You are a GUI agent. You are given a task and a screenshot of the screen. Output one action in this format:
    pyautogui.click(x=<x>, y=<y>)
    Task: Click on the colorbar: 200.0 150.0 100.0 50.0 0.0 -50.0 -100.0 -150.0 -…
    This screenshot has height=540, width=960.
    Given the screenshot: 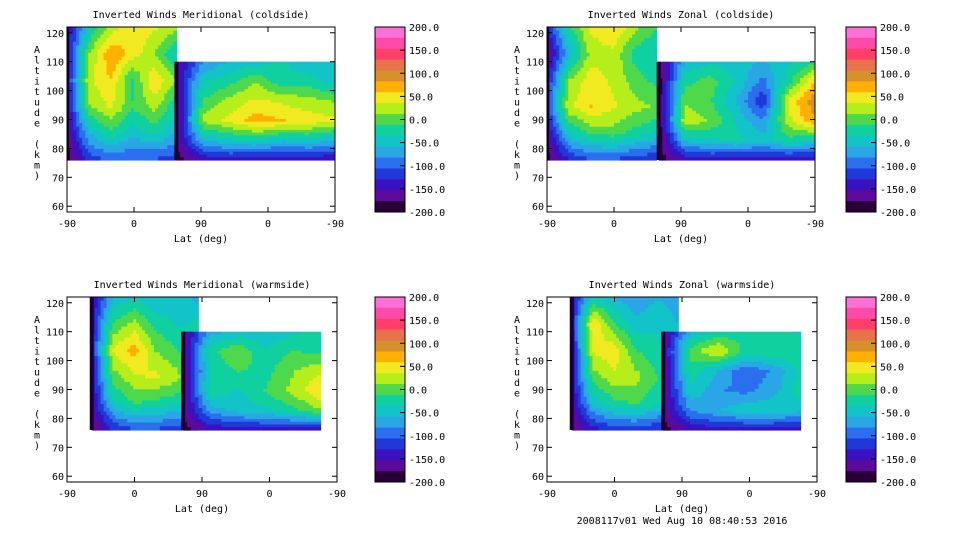 What is the action you would take?
    pyautogui.click(x=880, y=391)
    